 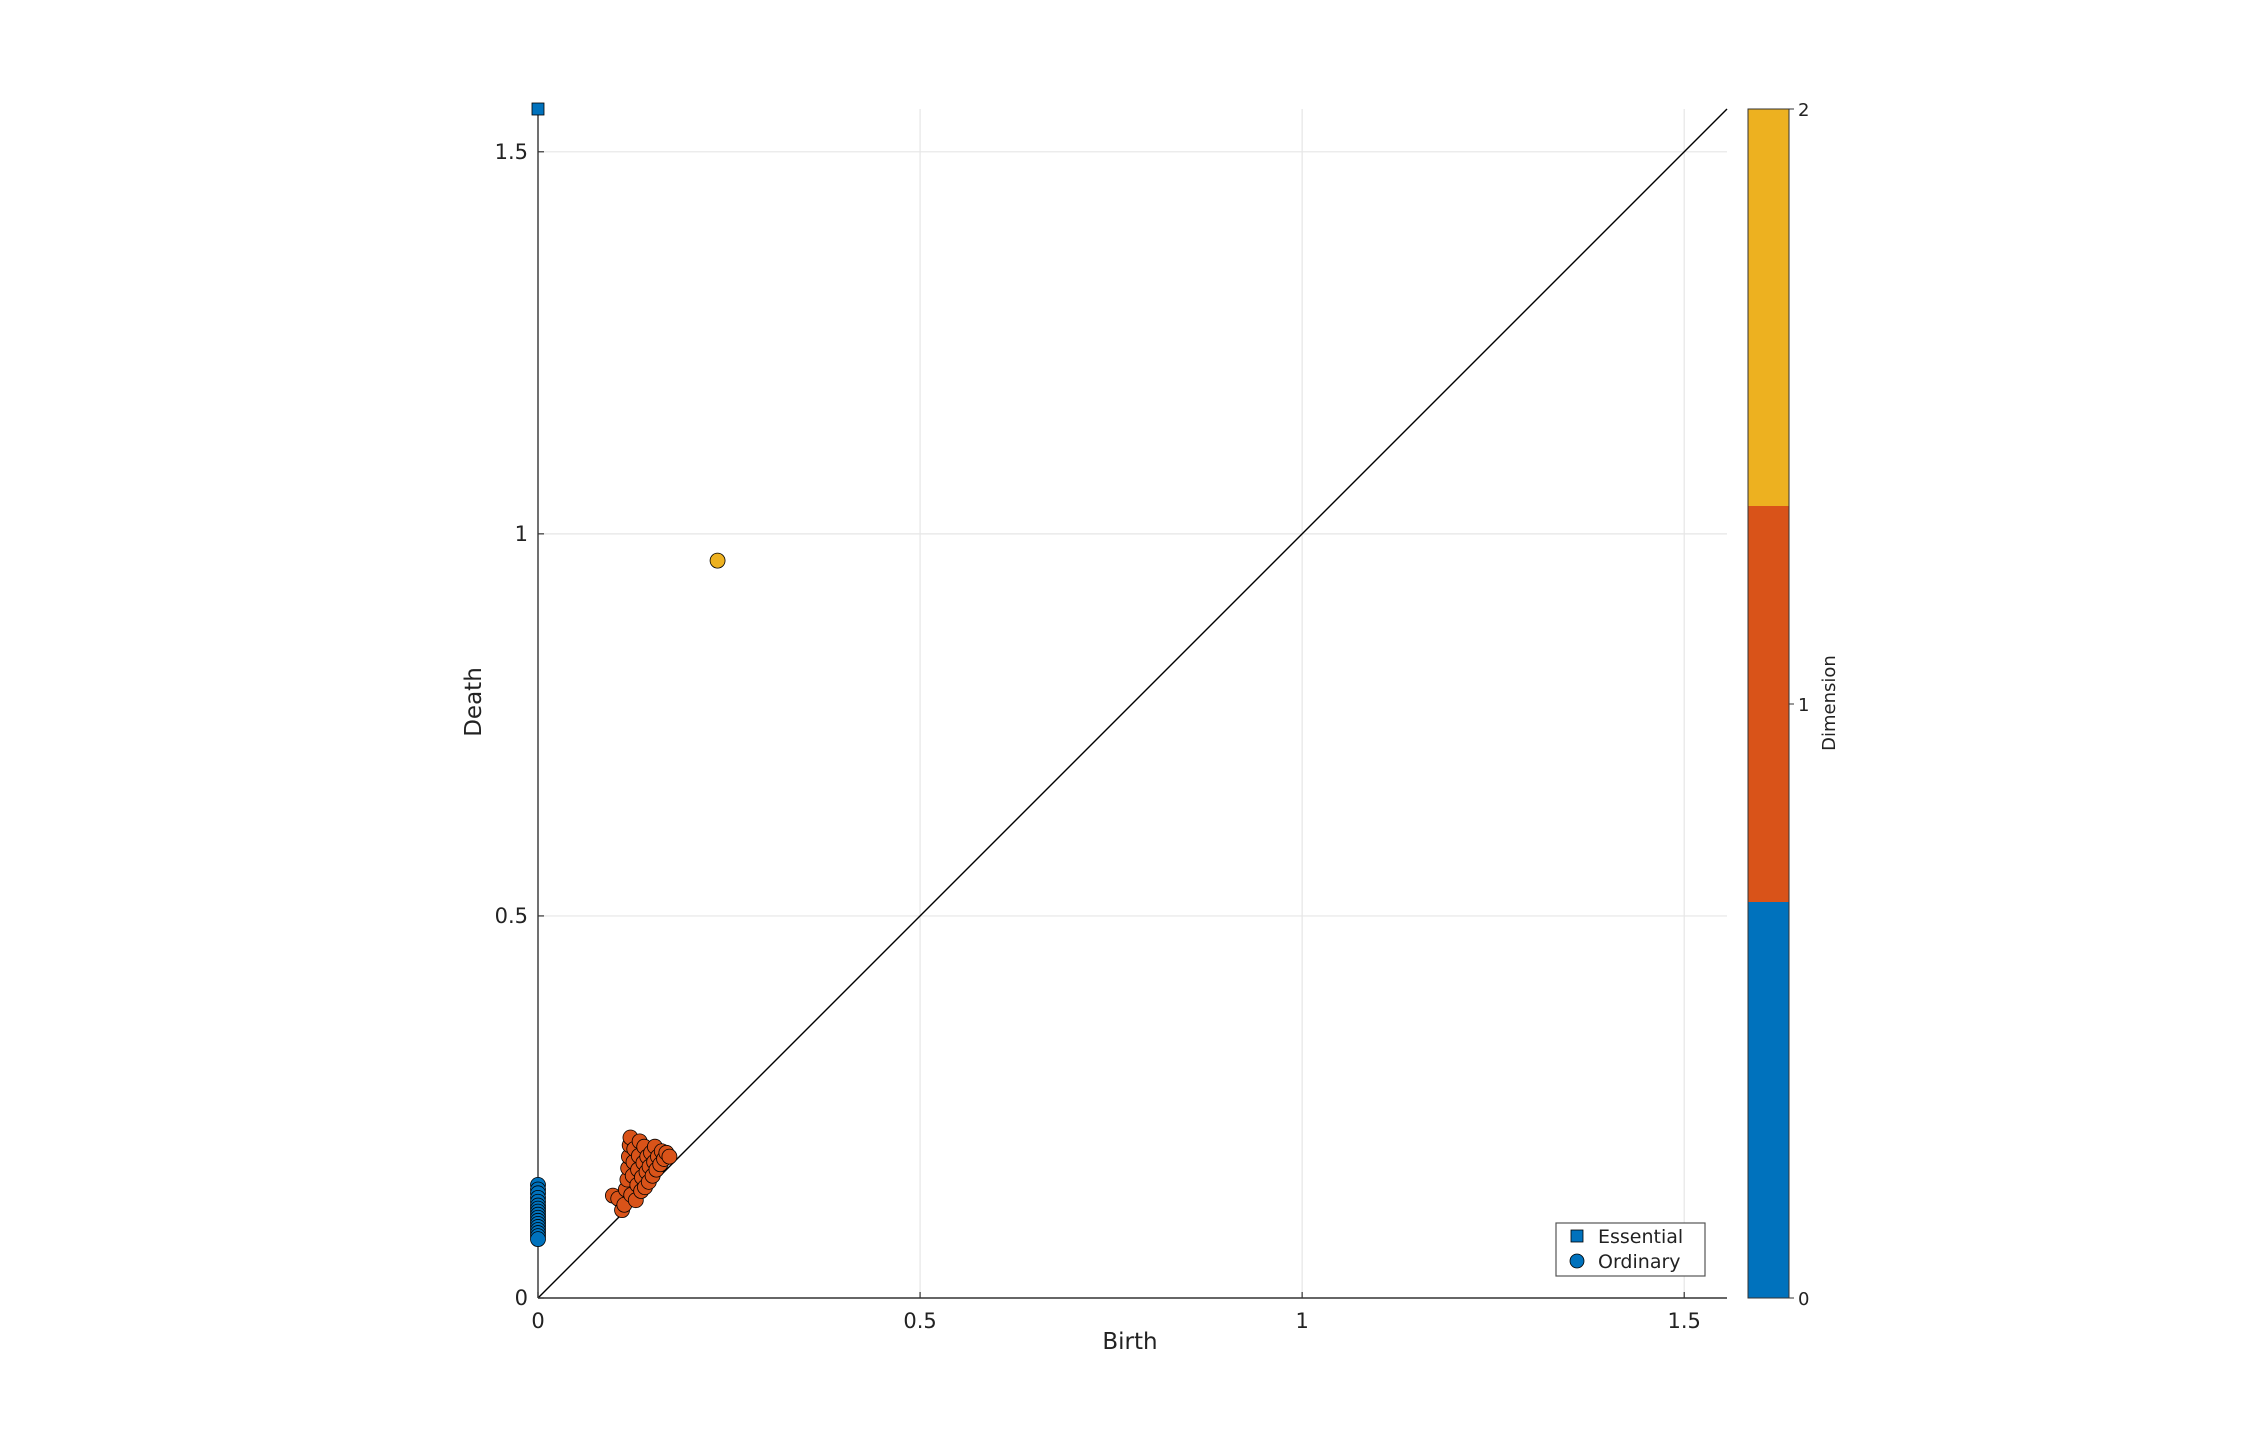 I want to click on data-points, so click(x=628, y=675).